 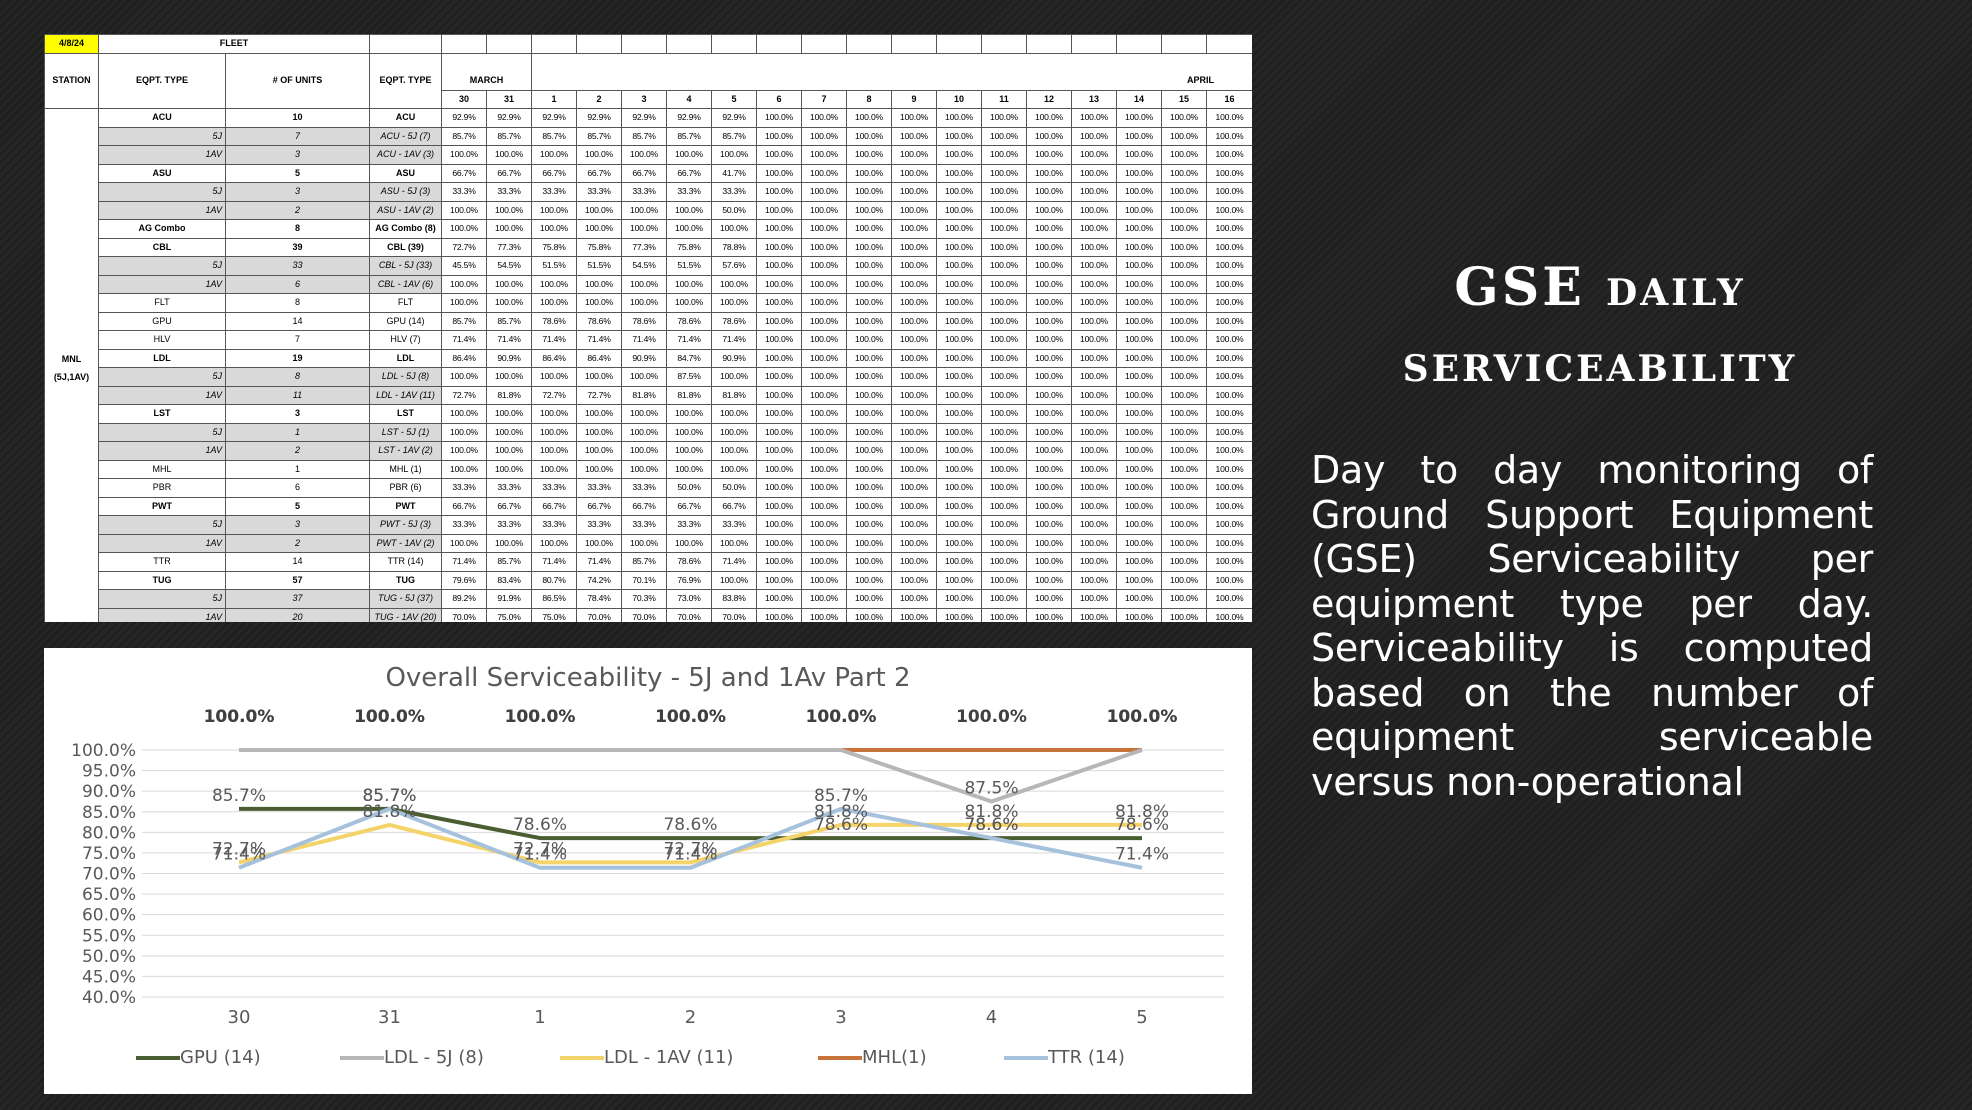 What do you see at coordinates (434, 1057) in the screenshot?
I see `legend-label: LDL - 5J (8)` at bounding box center [434, 1057].